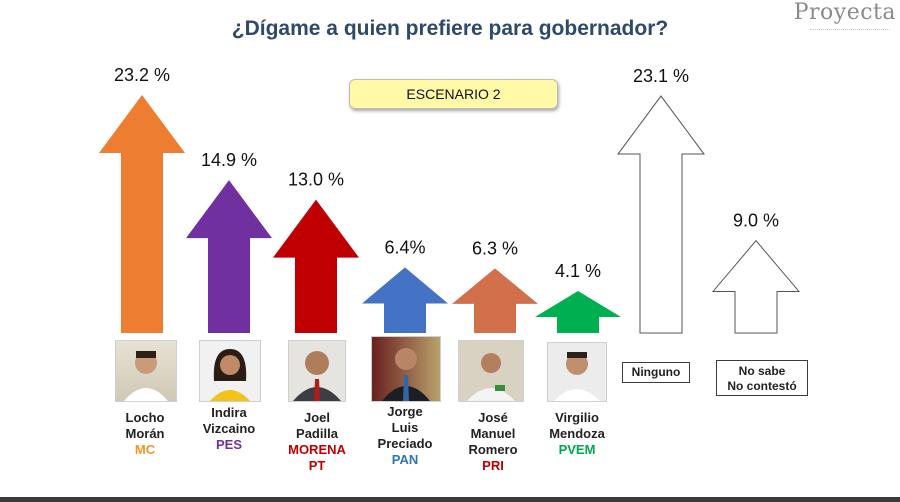 The height and width of the screenshot is (502, 900). I want to click on ninguno-label: Ninguno, so click(656, 372).